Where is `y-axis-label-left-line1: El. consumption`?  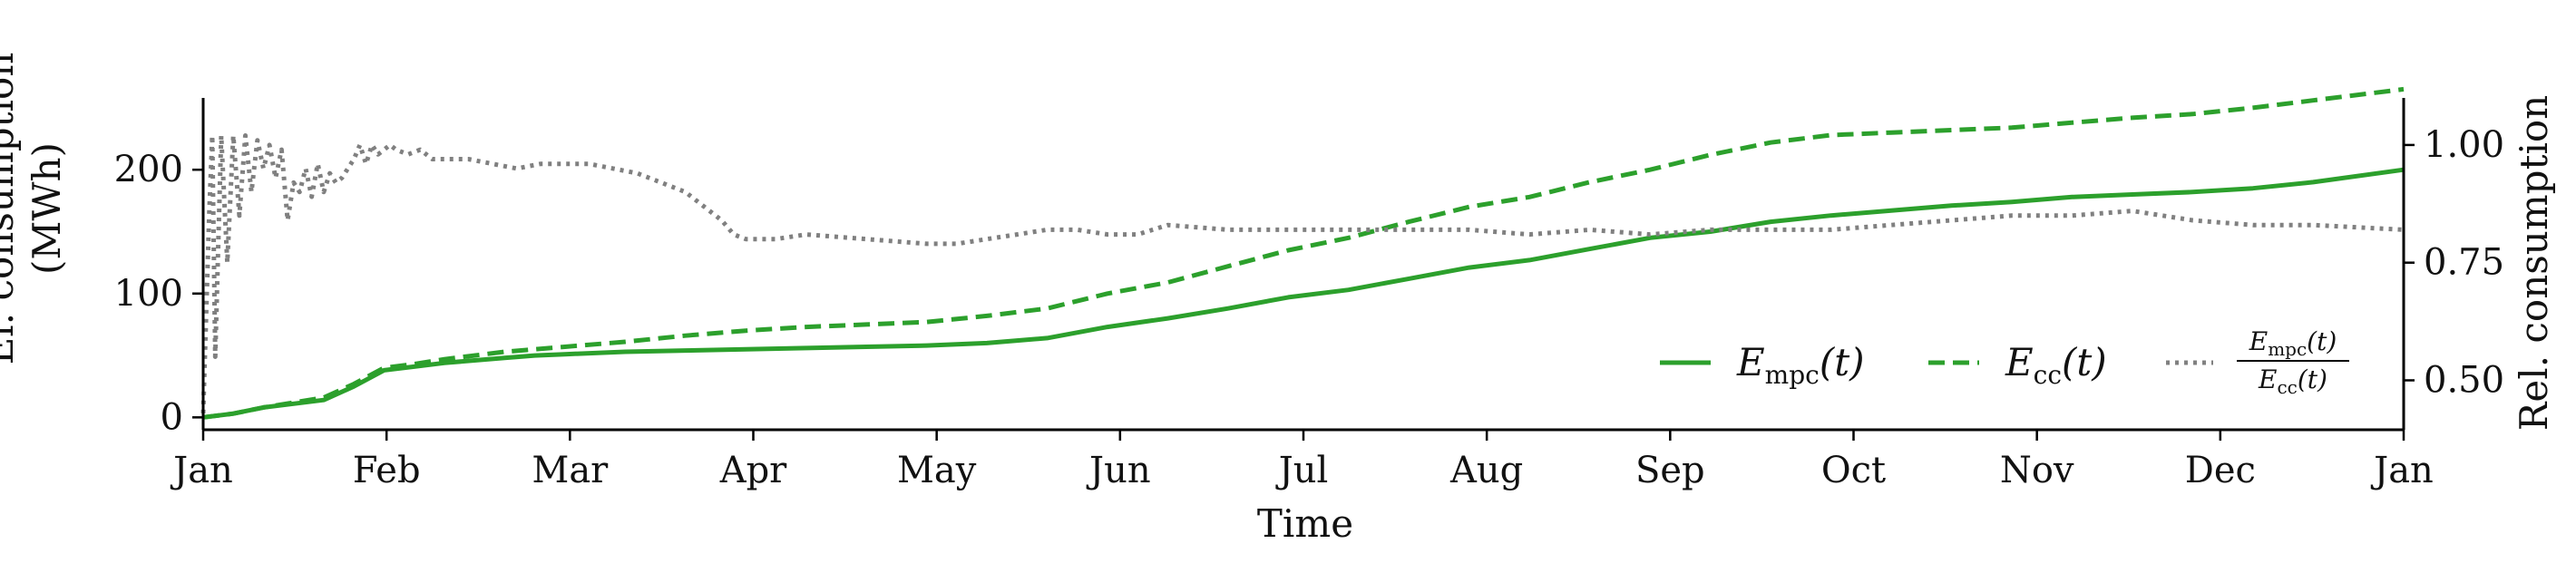
y-axis-label-left-line1: El. consumption is located at coordinates (11, 209).